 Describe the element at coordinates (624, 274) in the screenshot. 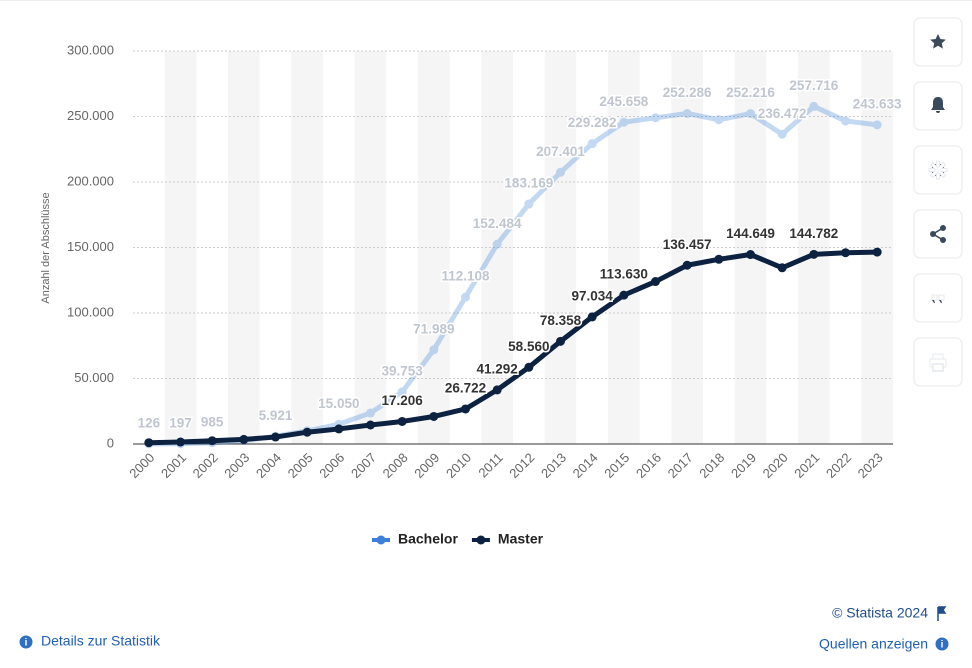

I see `data-label: 113.630` at that location.